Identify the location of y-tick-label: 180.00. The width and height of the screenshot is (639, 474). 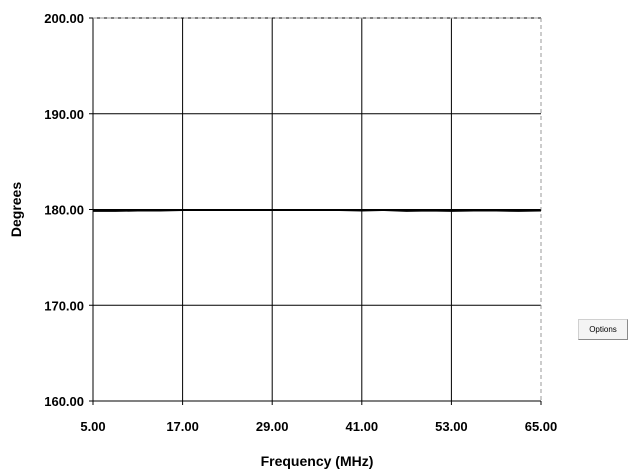
(64, 210).